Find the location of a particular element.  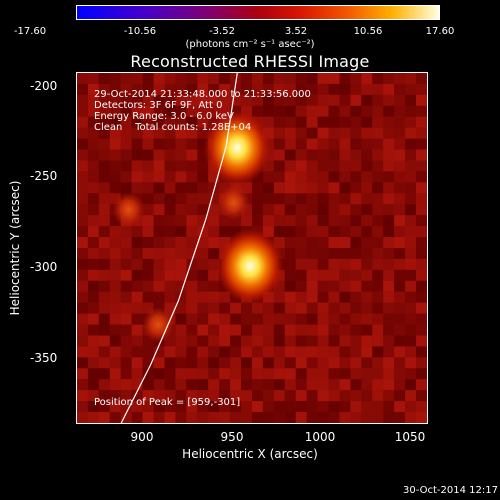

peak-position: Position of Peak = [959,-301] is located at coordinates (167, 402).